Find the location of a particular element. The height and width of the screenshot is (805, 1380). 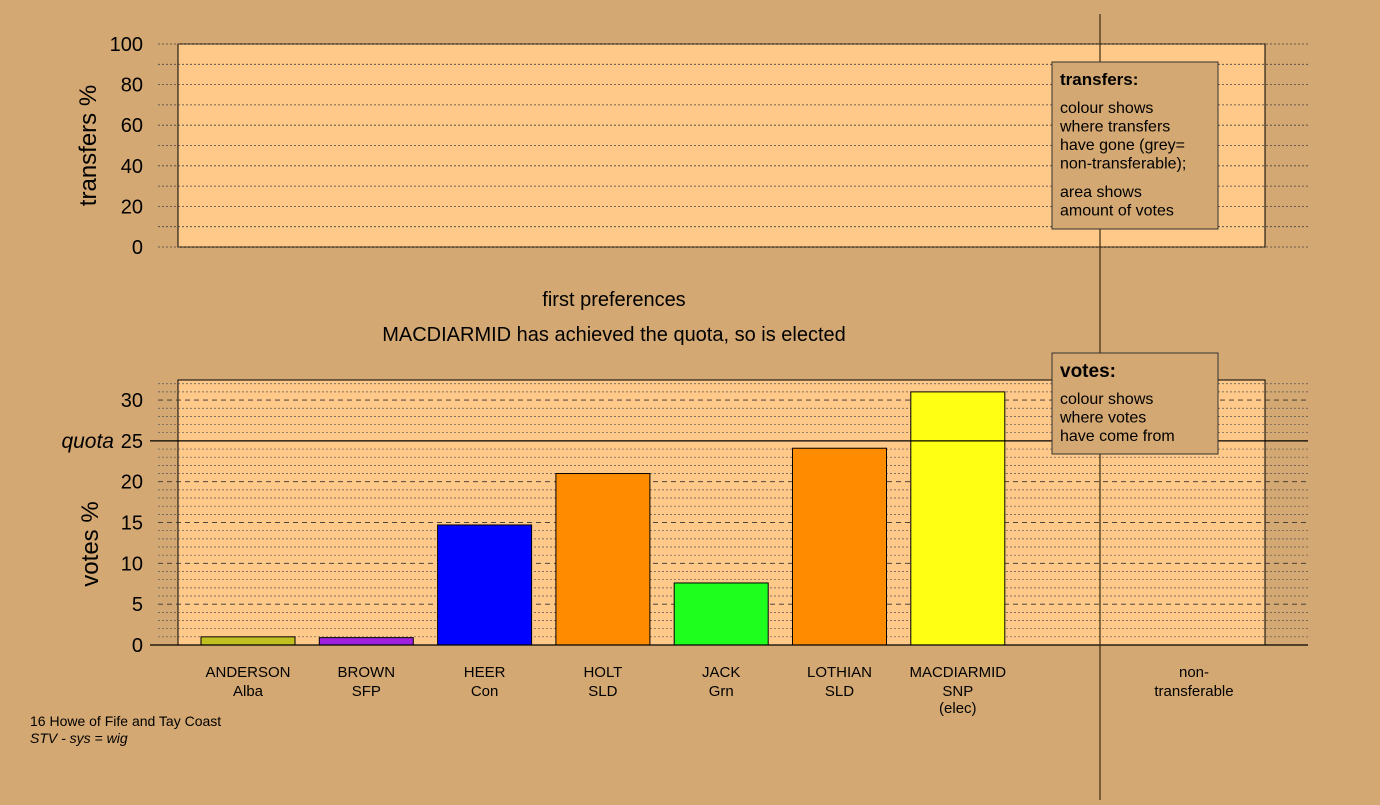

bar-brown is located at coordinates (366, 641).